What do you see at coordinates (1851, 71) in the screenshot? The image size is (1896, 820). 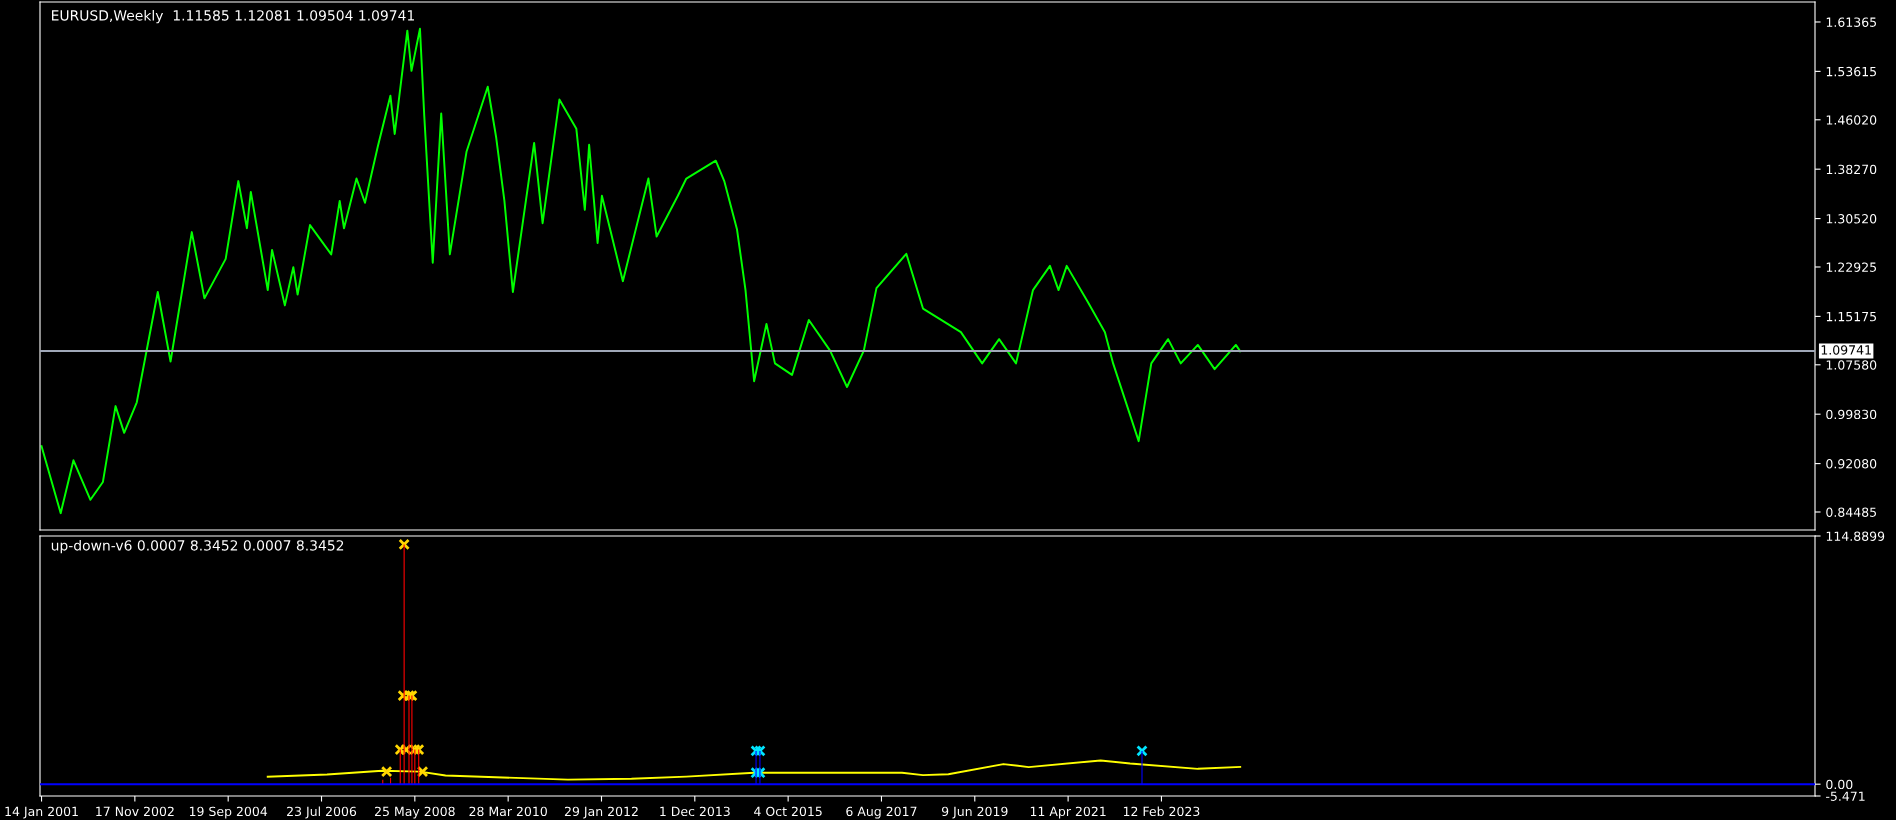 I see `y-tick-label: 1.53615` at bounding box center [1851, 71].